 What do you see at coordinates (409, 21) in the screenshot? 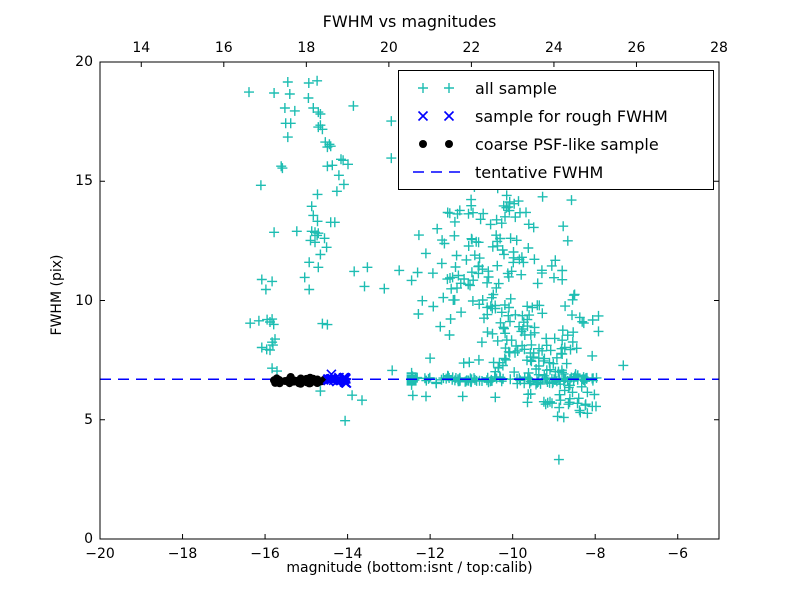
I see `chart-title: FWHM vs magnitudes` at bounding box center [409, 21].